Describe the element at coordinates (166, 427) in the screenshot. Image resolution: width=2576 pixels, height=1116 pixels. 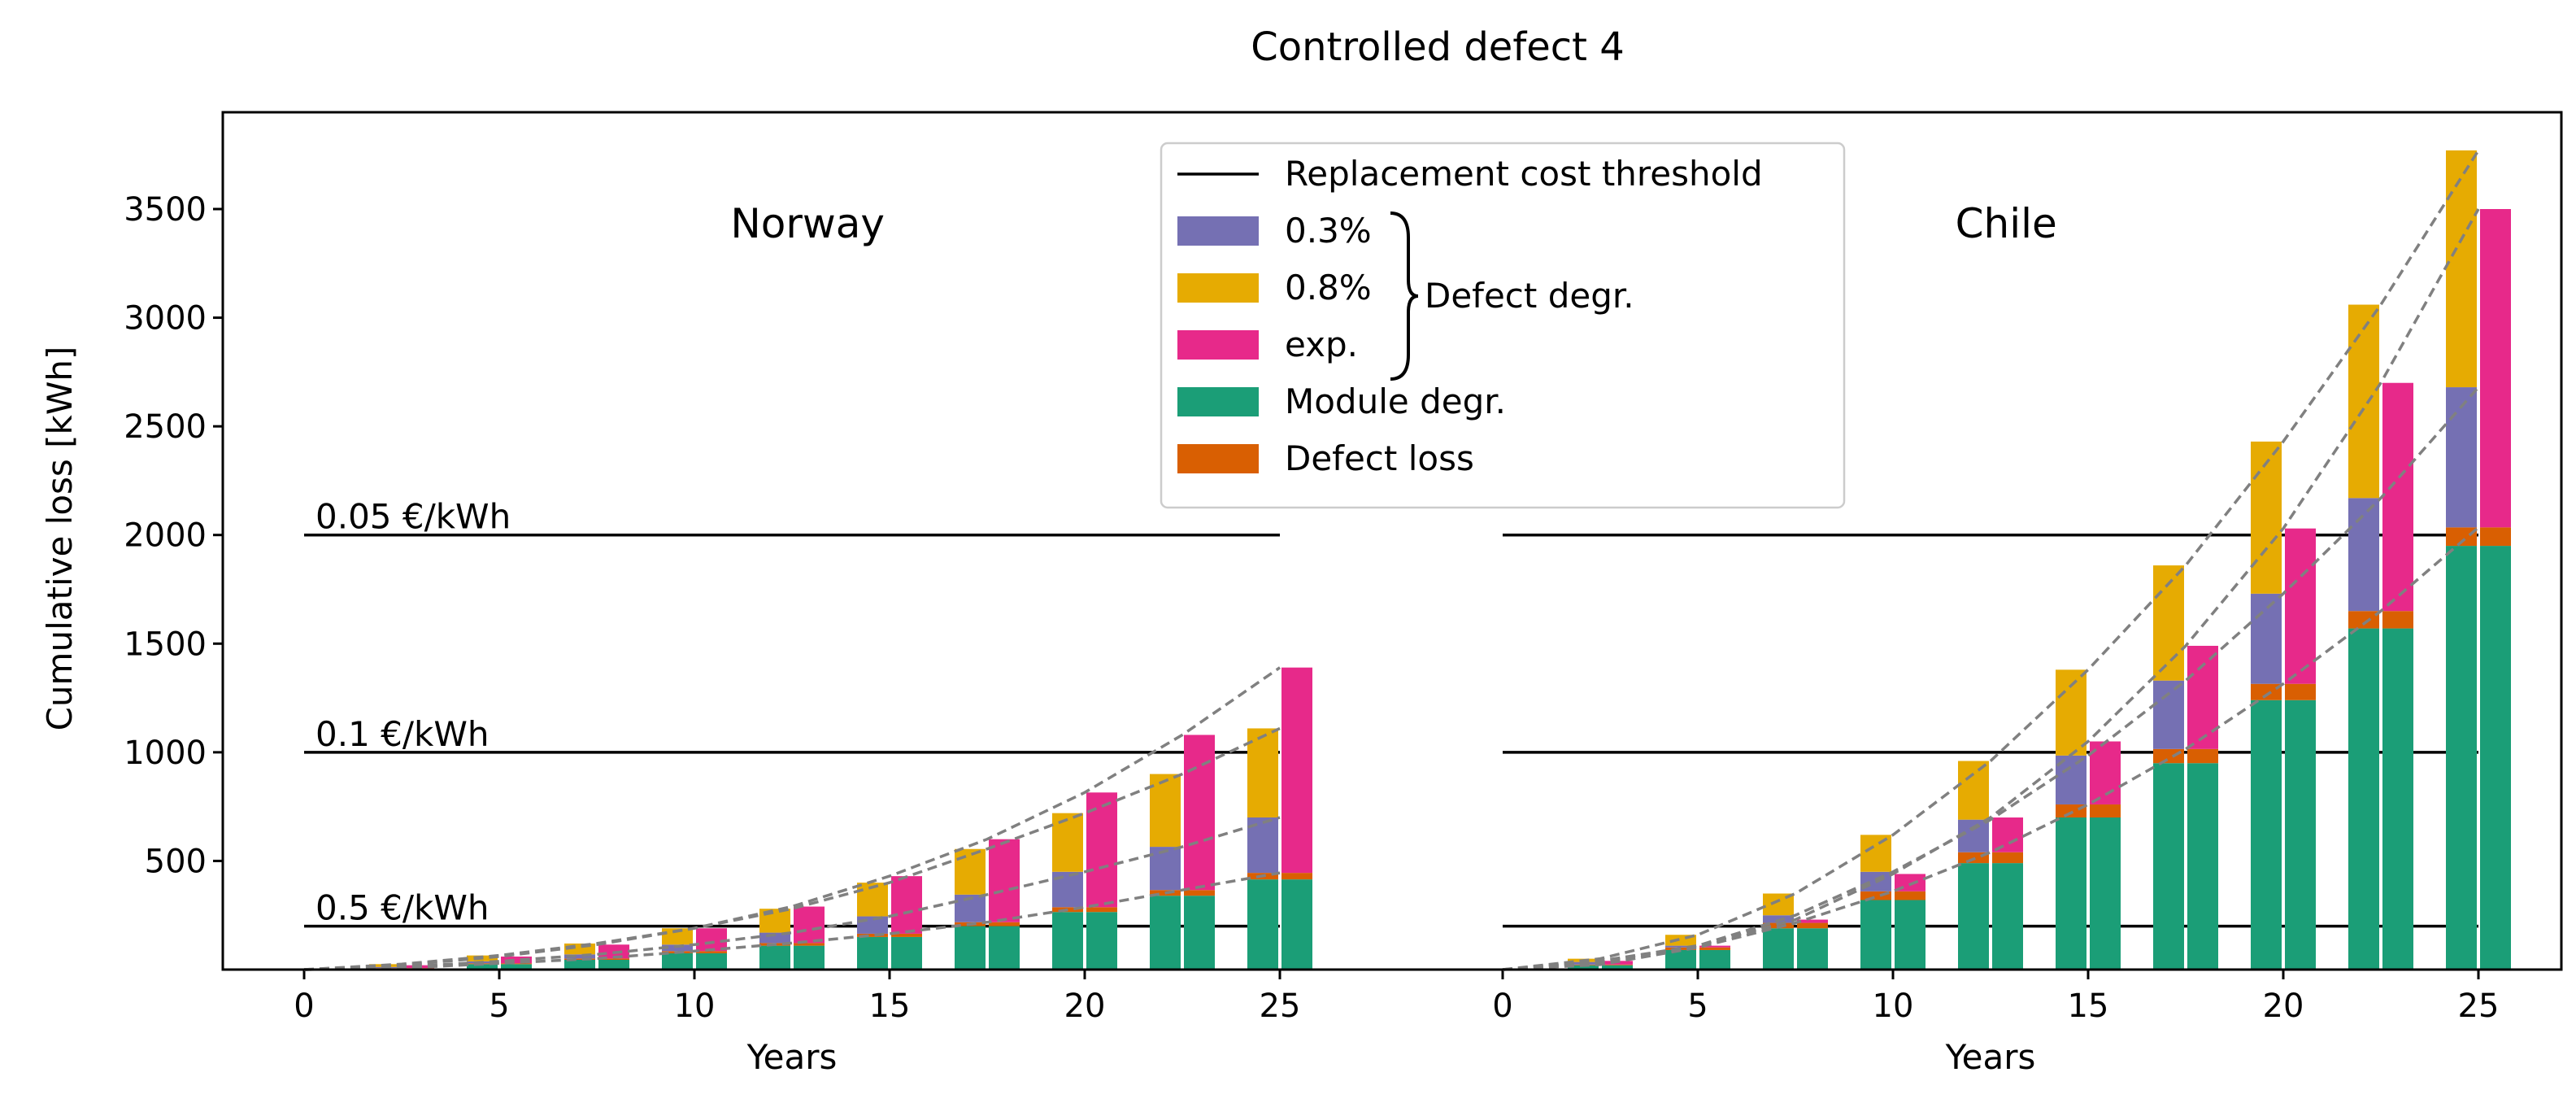
I see `y-tick-label: 2500` at that location.